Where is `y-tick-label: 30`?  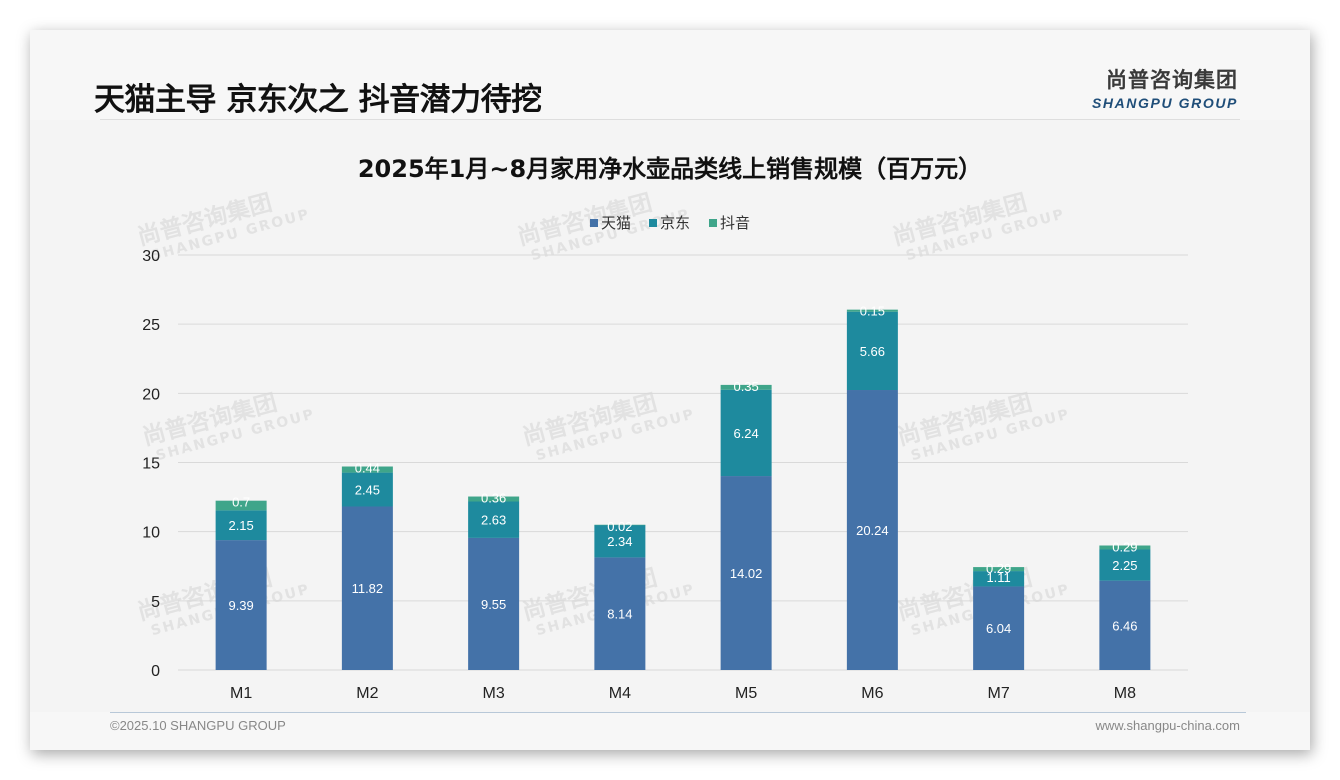
y-tick-label: 30 is located at coordinates (151, 256).